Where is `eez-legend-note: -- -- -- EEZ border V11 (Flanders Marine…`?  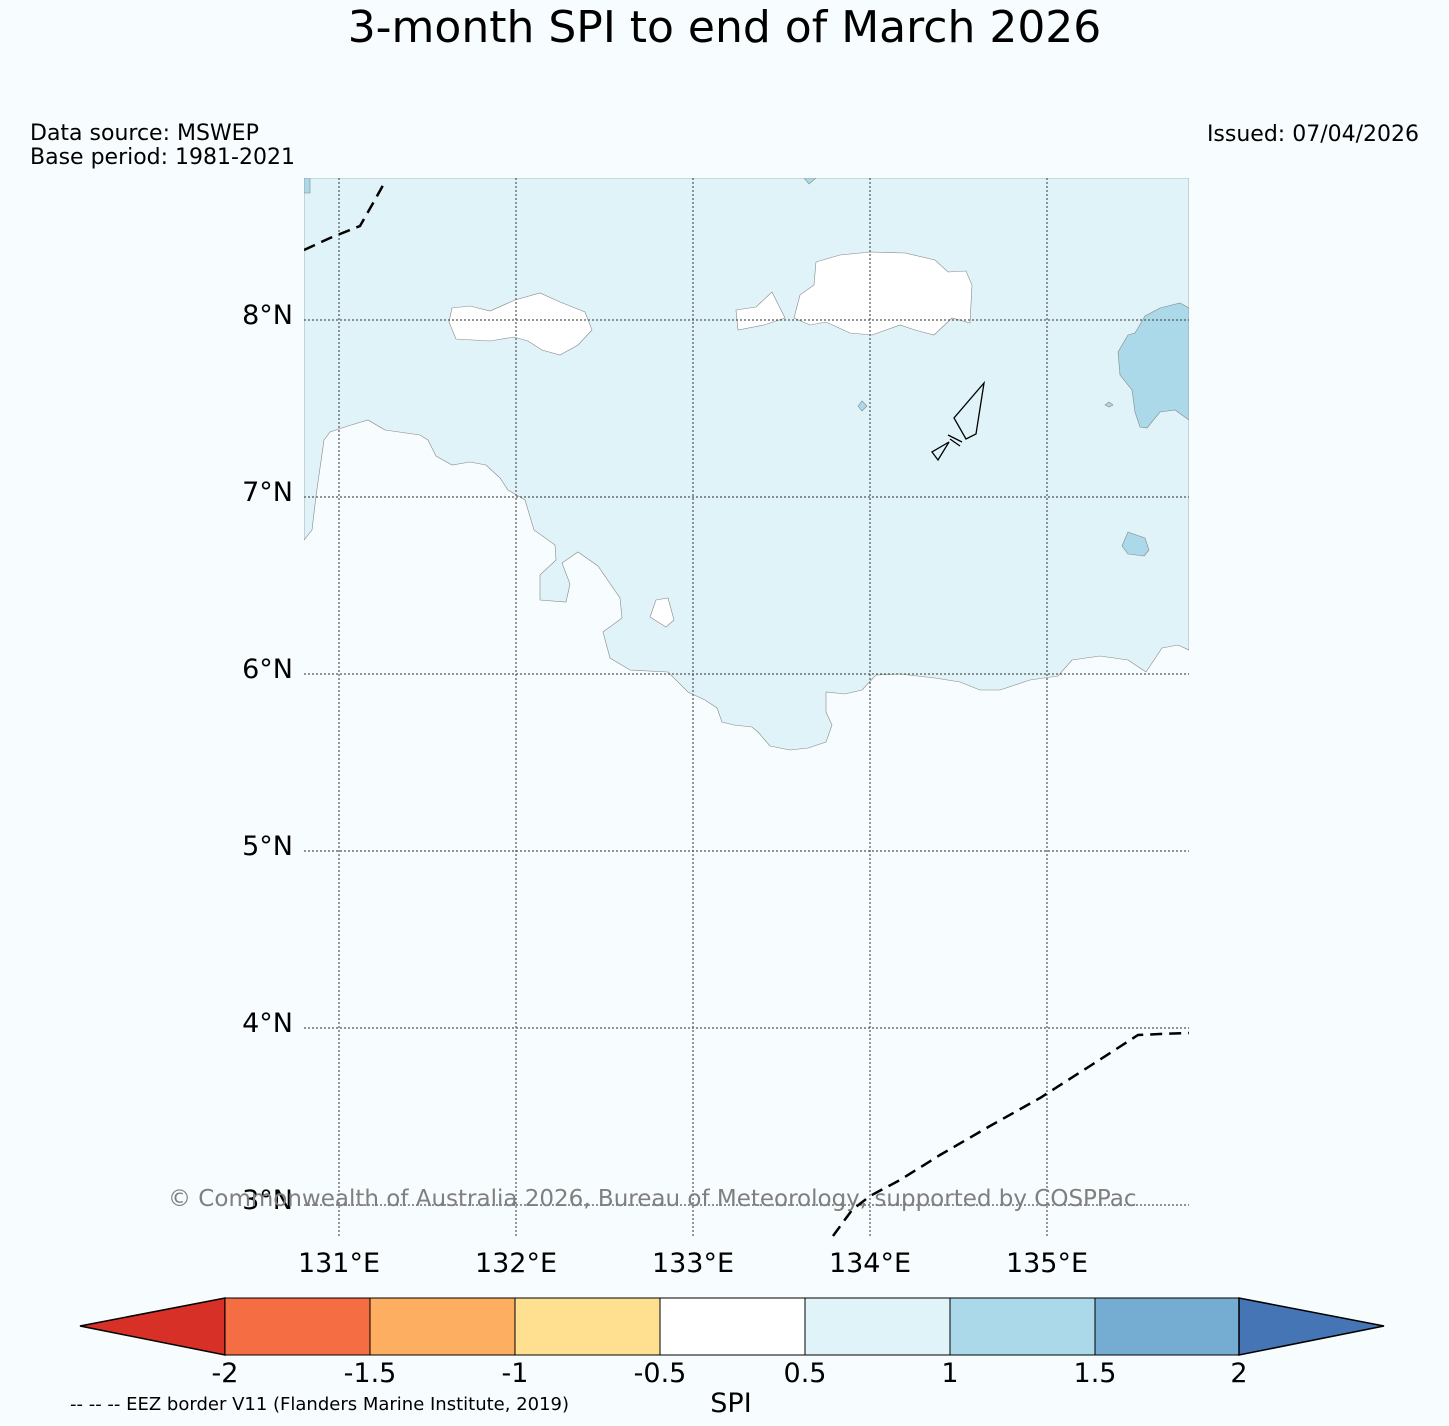
eez-legend-note: -- -- -- EEZ border V11 (Flanders Marine… is located at coordinates (320, 1404).